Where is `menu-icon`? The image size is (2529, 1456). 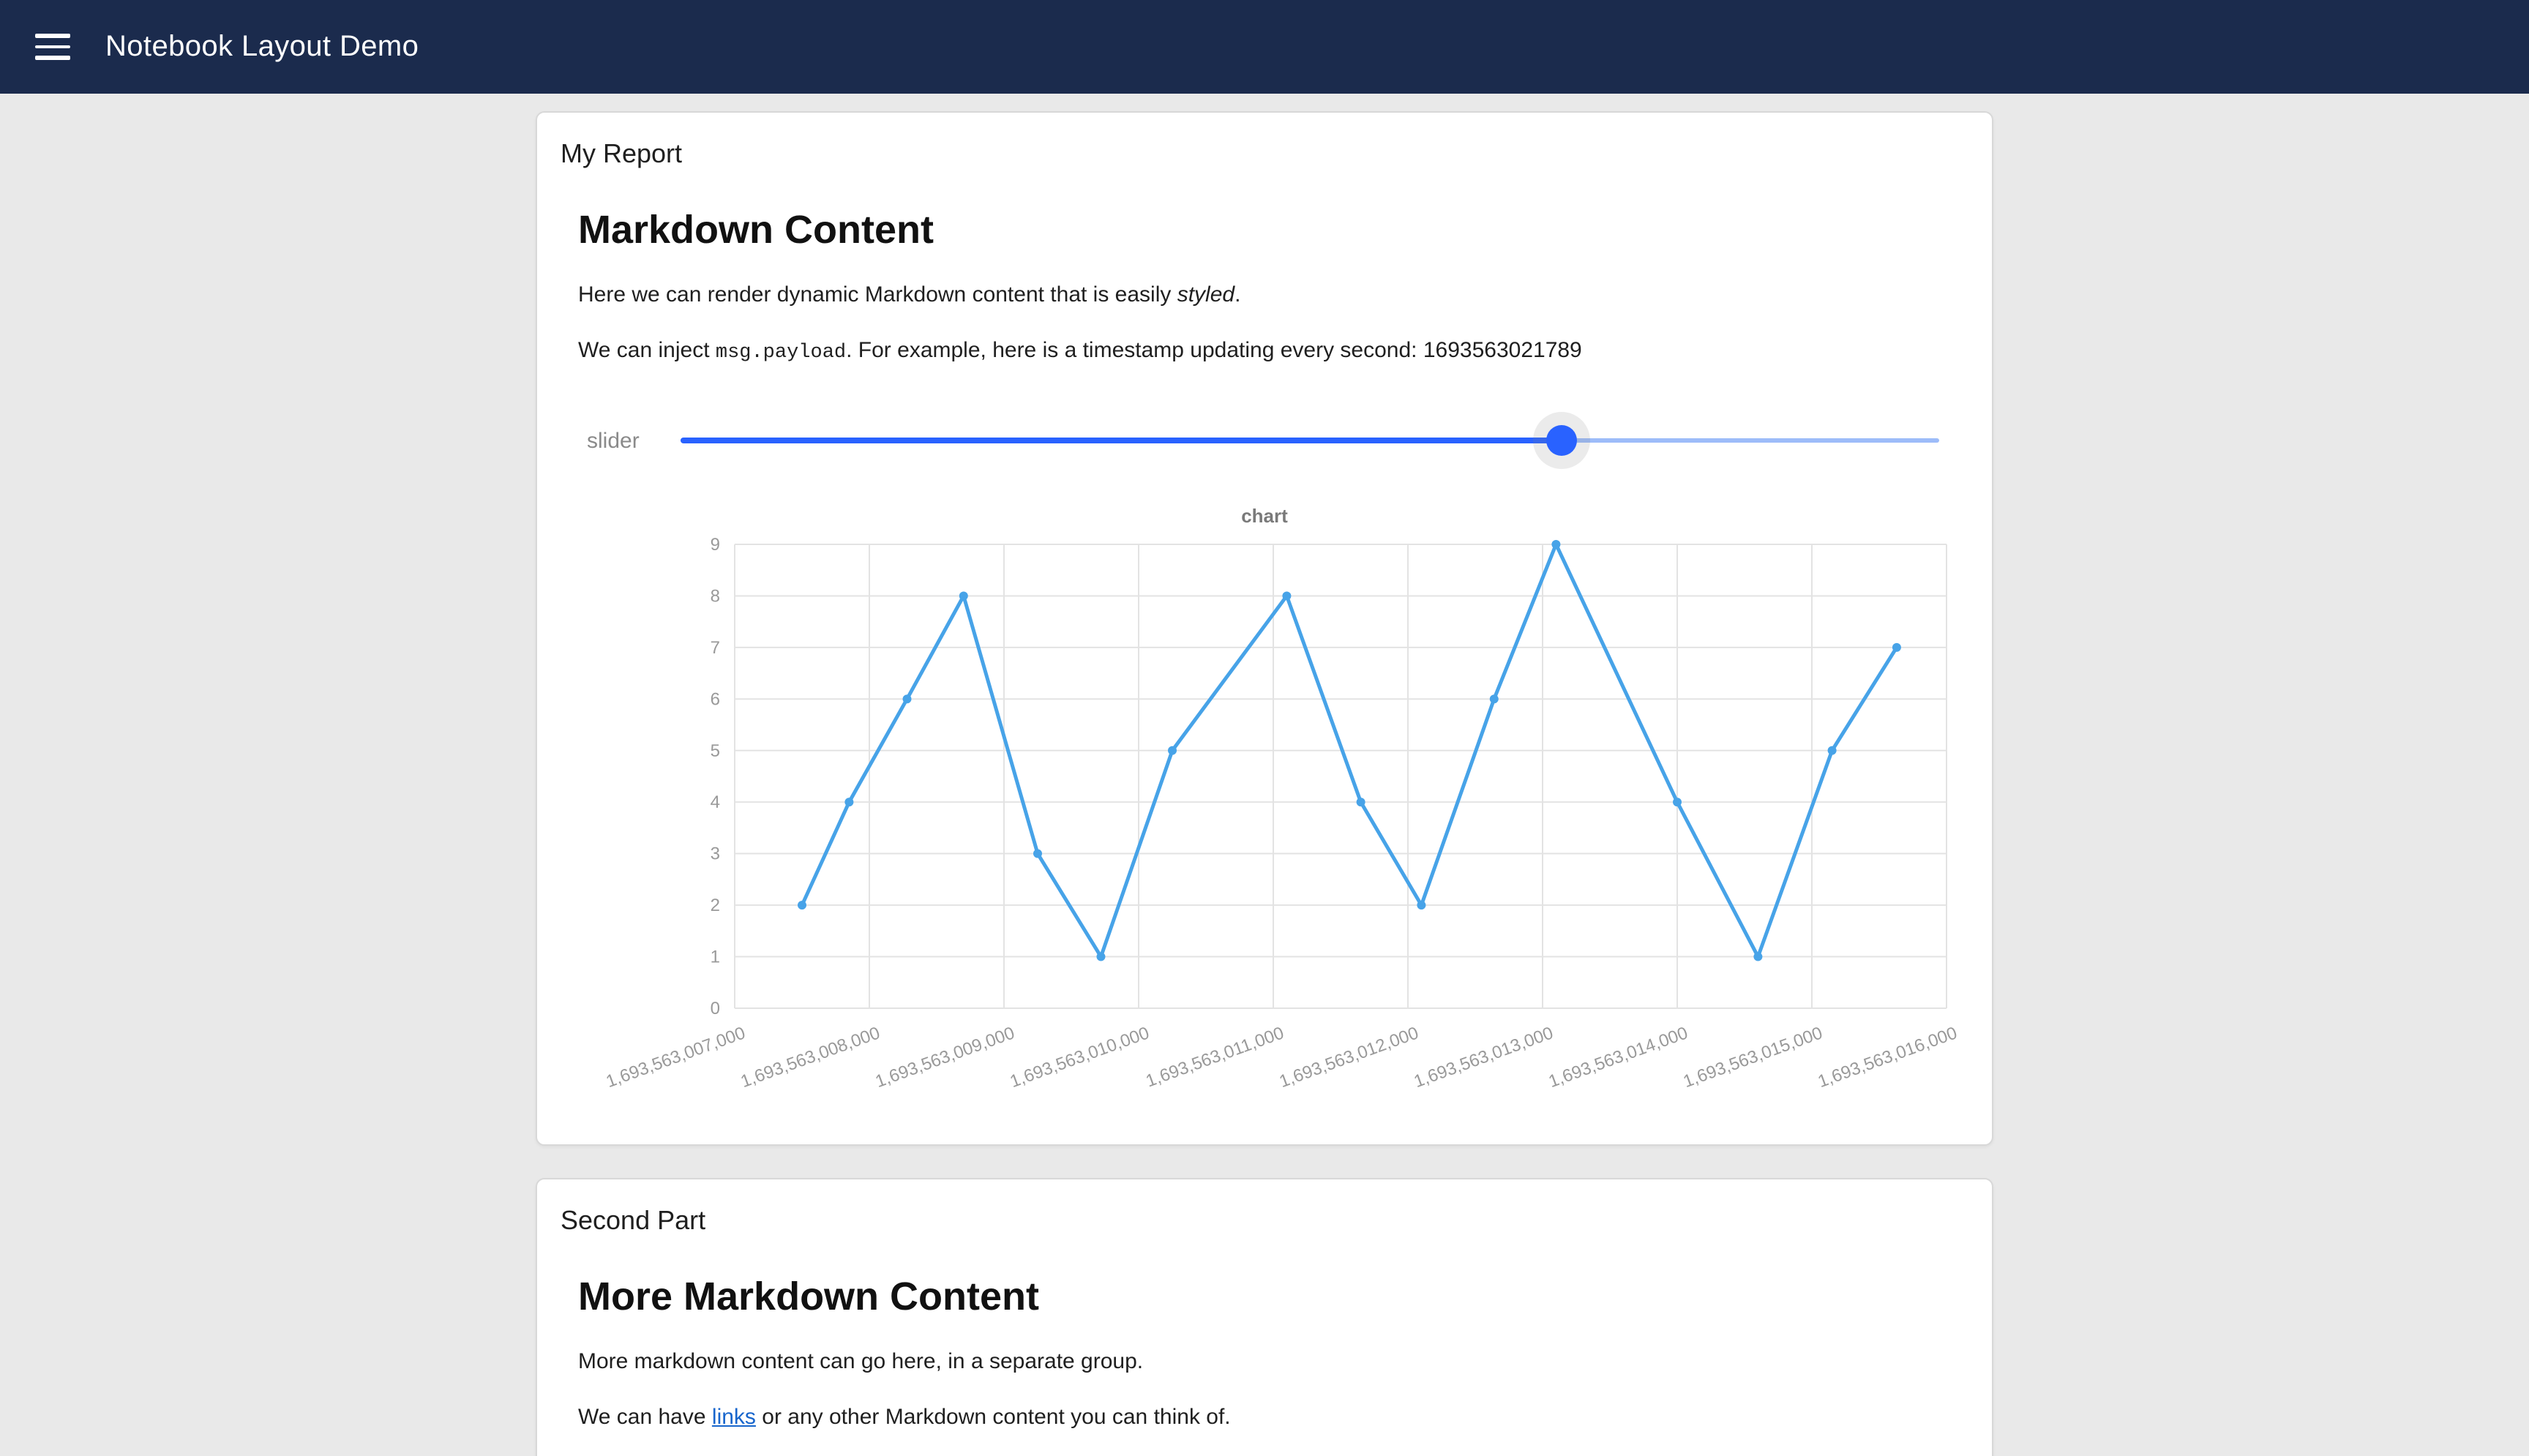 menu-icon is located at coordinates (53, 47).